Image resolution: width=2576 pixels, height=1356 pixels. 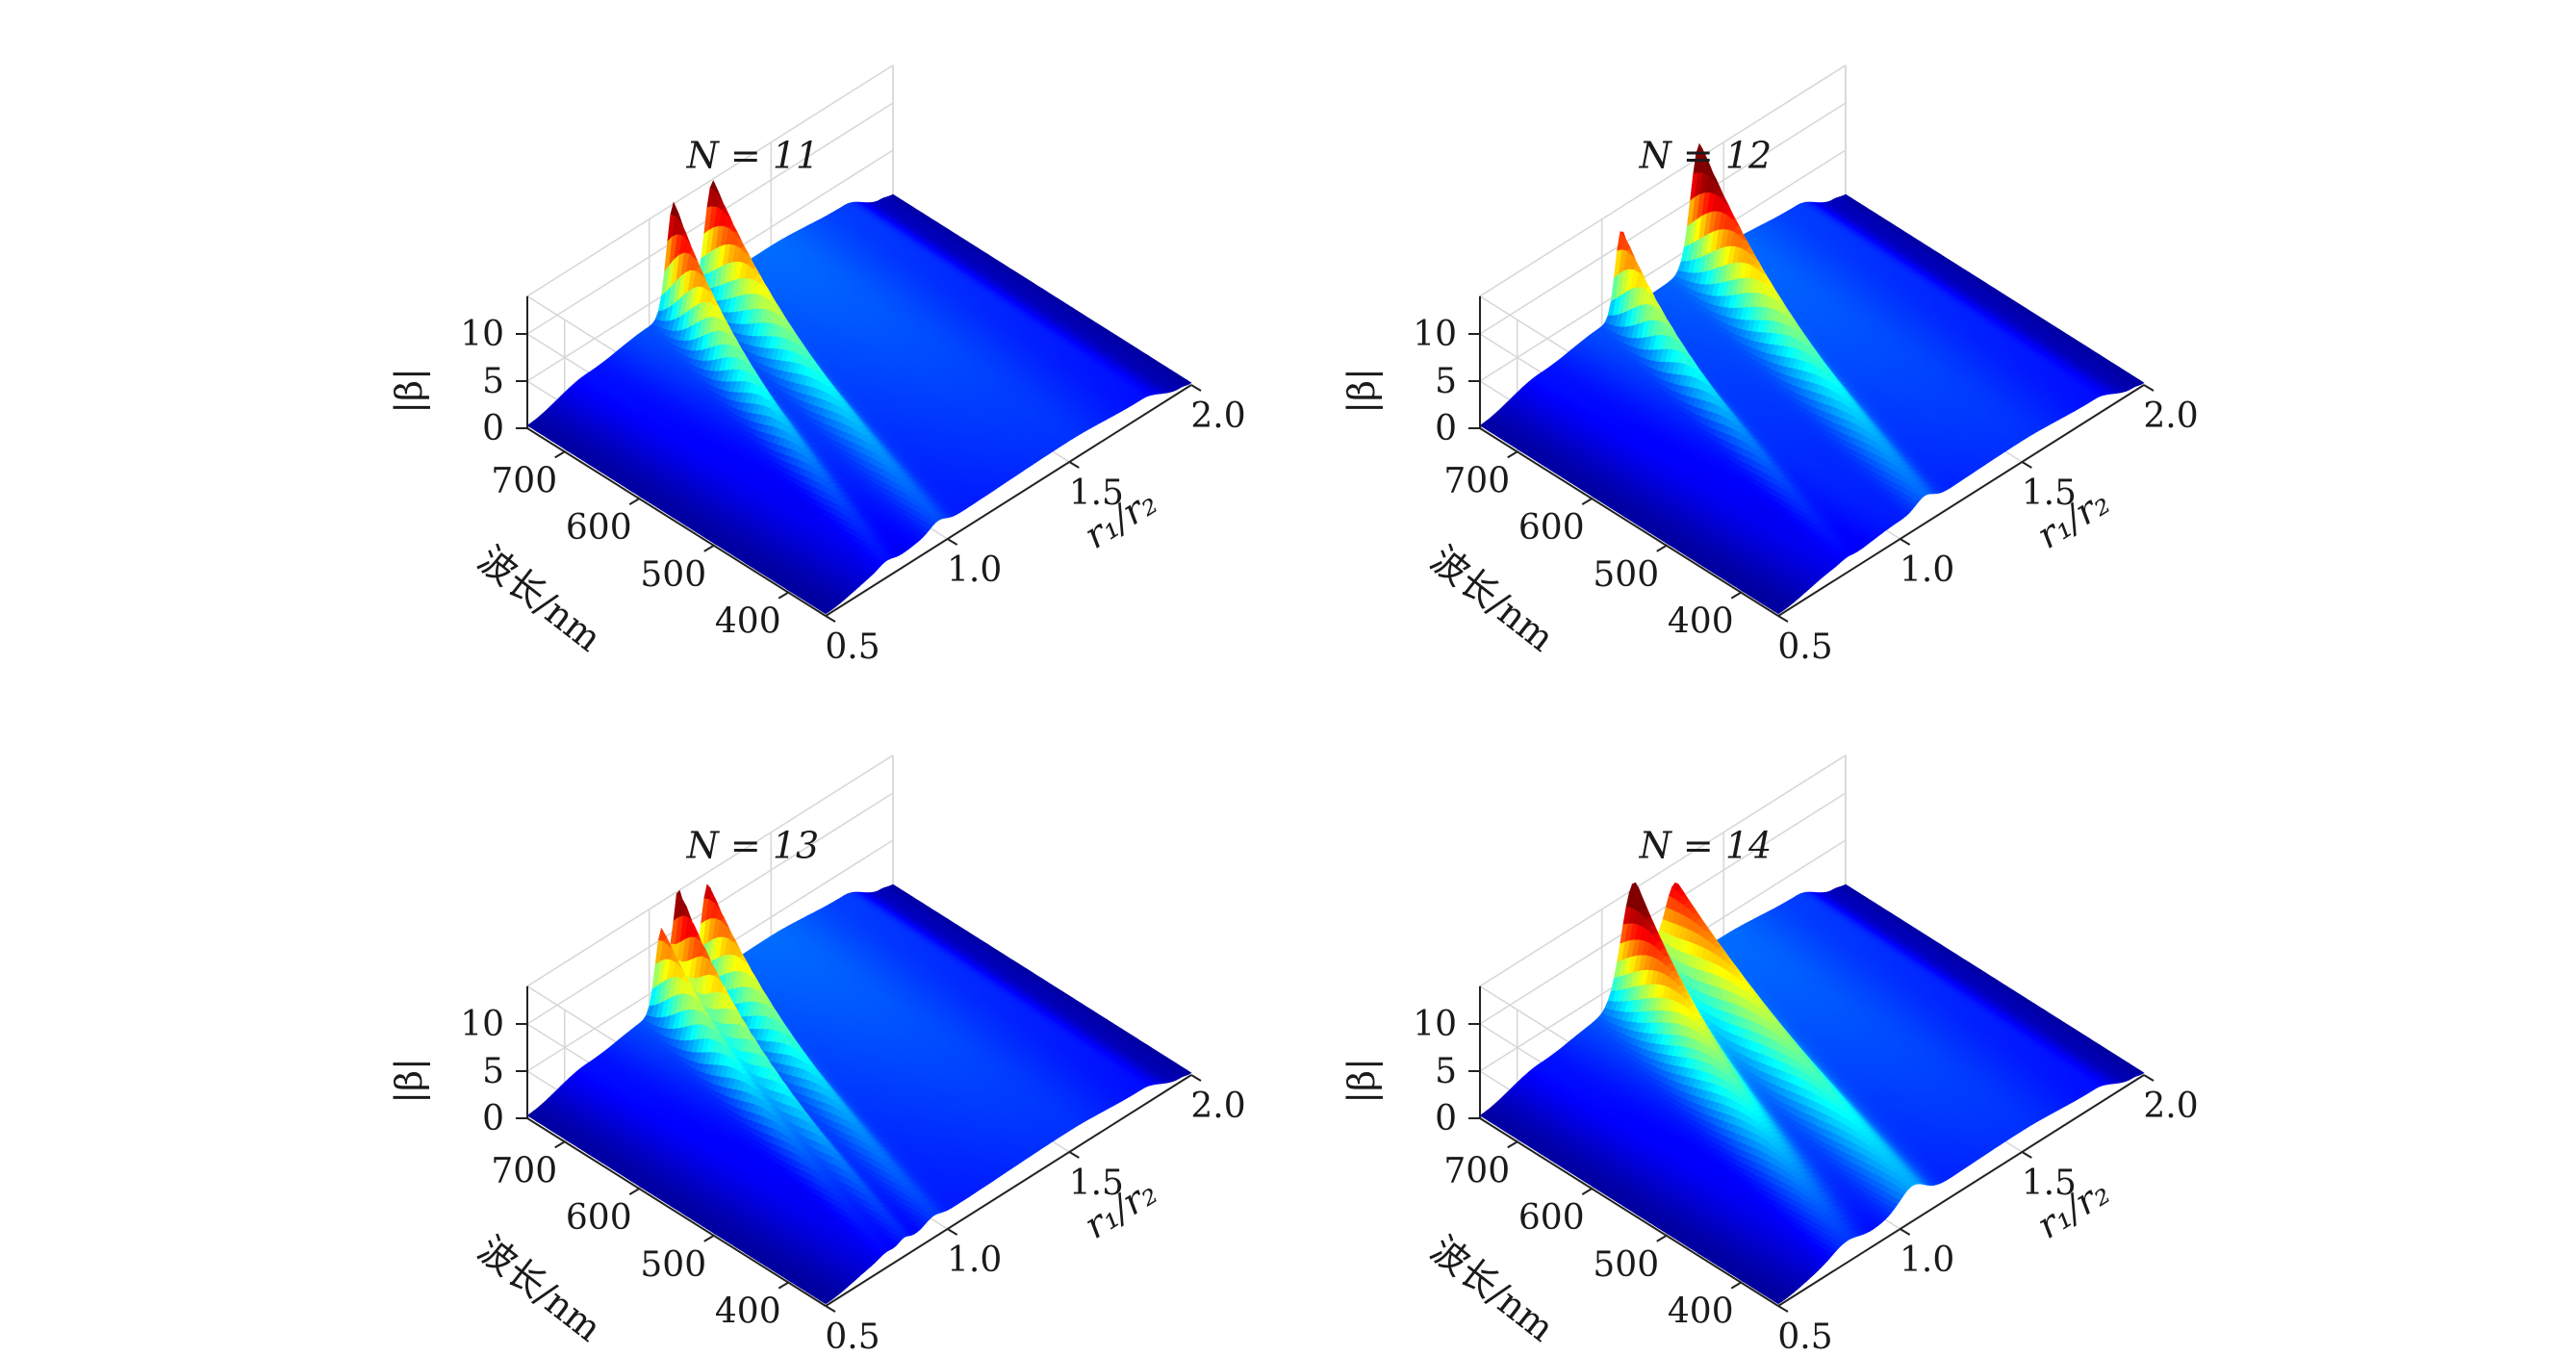 What do you see at coordinates (710, 181) in the screenshot?
I see `grid-line` at bounding box center [710, 181].